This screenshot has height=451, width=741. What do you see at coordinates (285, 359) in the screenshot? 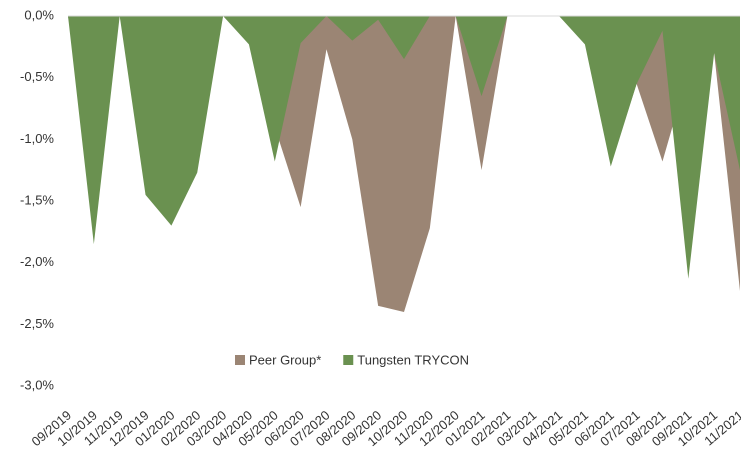
I see `legend-label: Peer Group*` at bounding box center [285, 359].